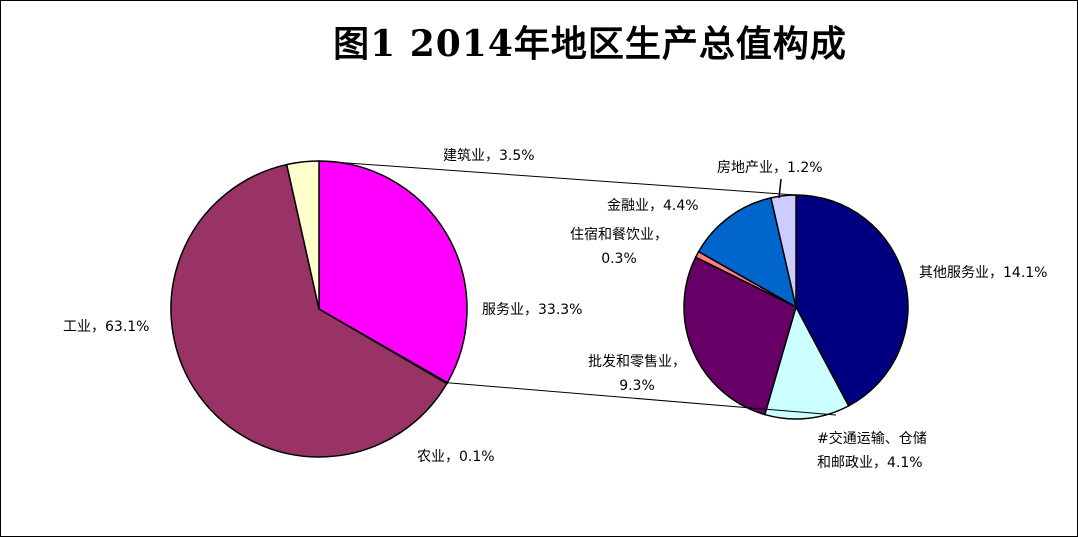 The image size is (1078, 537). I want to click on secondary-pie-label-5: 房地产业，1.2%, so click(770, 168).